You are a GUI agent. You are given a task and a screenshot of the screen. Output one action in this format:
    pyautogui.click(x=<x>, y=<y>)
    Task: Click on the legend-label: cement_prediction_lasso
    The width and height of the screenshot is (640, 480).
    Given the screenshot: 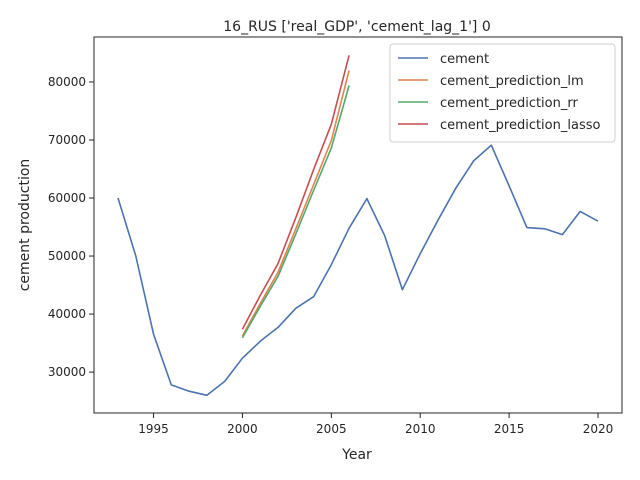 What is the action you would take?
    pyautogui.click(x=520, y=125)
    